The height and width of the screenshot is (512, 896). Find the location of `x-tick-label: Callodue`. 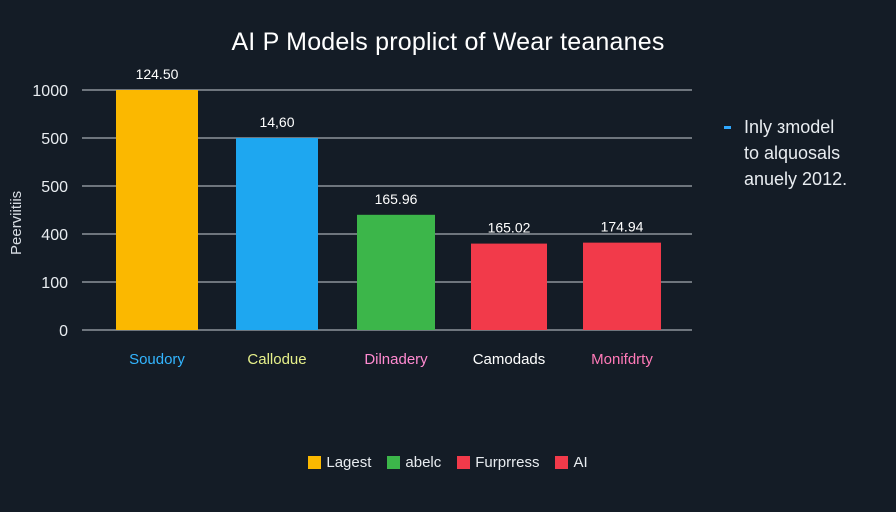

x-tick-label: Callodue is located at coordinates (276, 359).